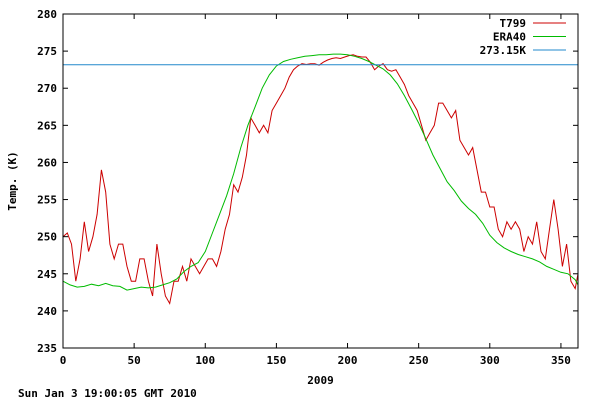  What do you see at coordinates (47, 311) in the screenshot?
I see `y-tick-label: 240` at bounding box center [47, 311].